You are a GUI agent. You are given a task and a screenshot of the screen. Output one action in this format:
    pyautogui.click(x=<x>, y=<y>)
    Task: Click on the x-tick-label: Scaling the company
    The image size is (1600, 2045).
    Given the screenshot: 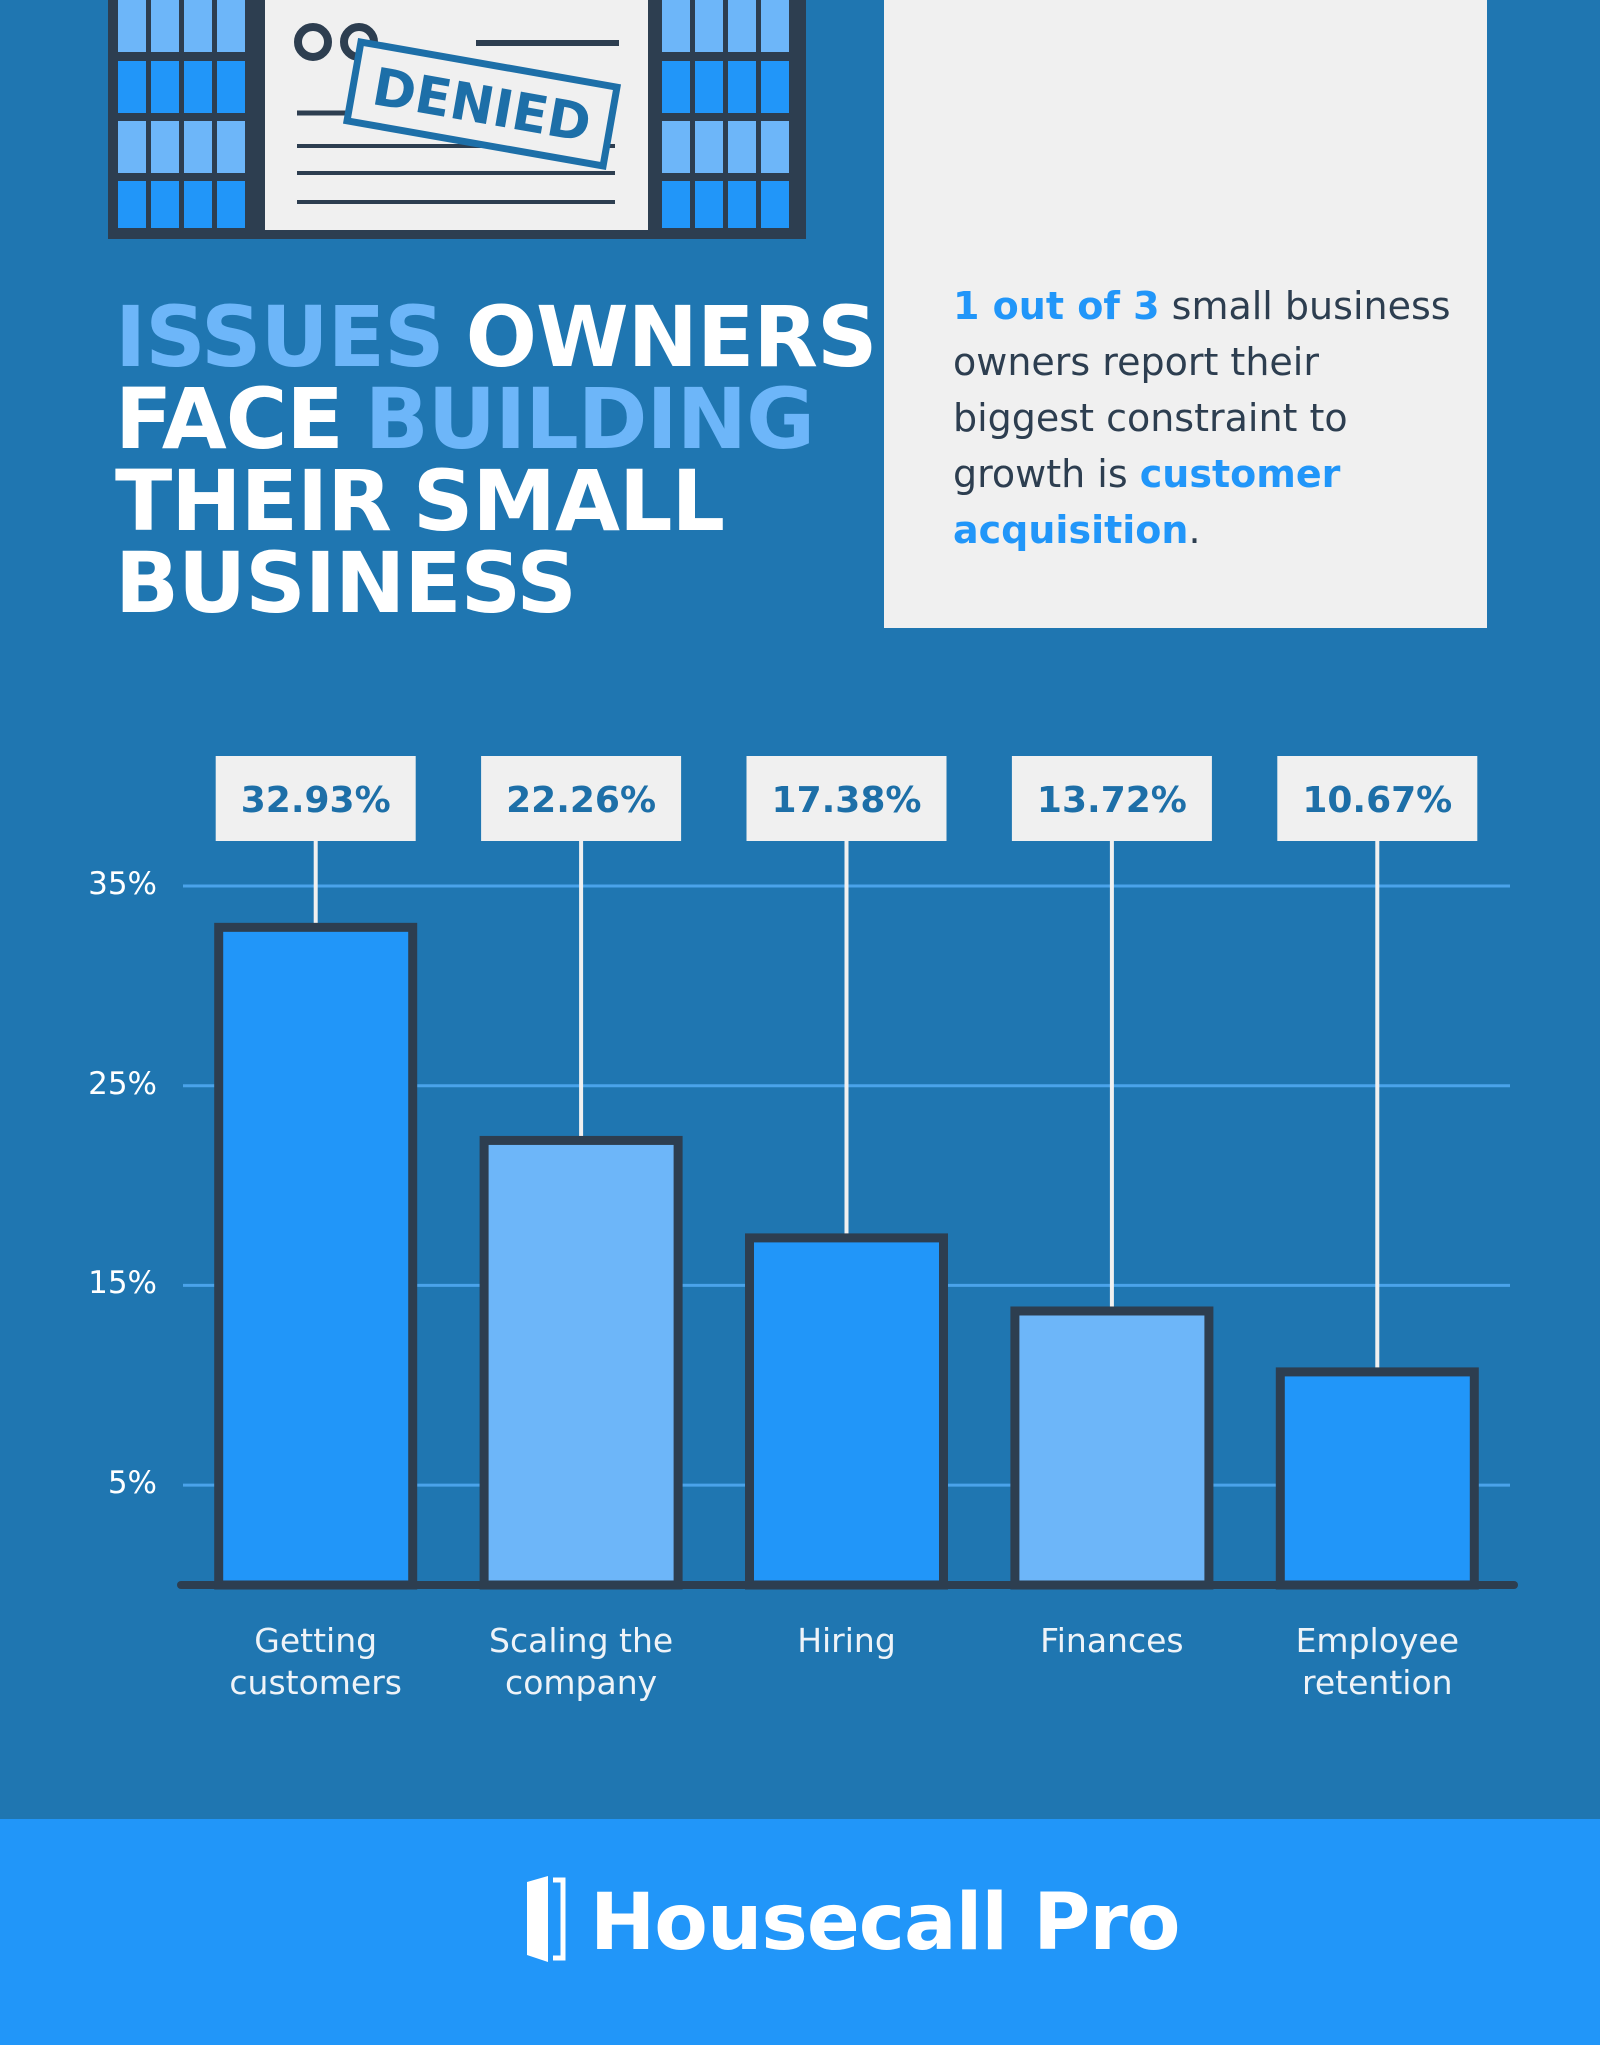 What is the action you would take?
    pyautogui.click(x=581, y=1661)
    